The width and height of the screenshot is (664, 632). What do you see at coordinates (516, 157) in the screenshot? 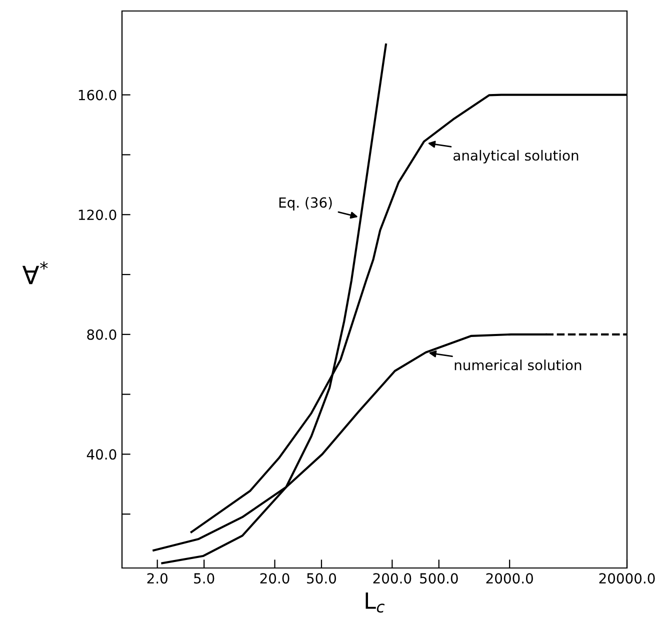
I see `annotation: analytical solution` at bounding box center [516, 157].